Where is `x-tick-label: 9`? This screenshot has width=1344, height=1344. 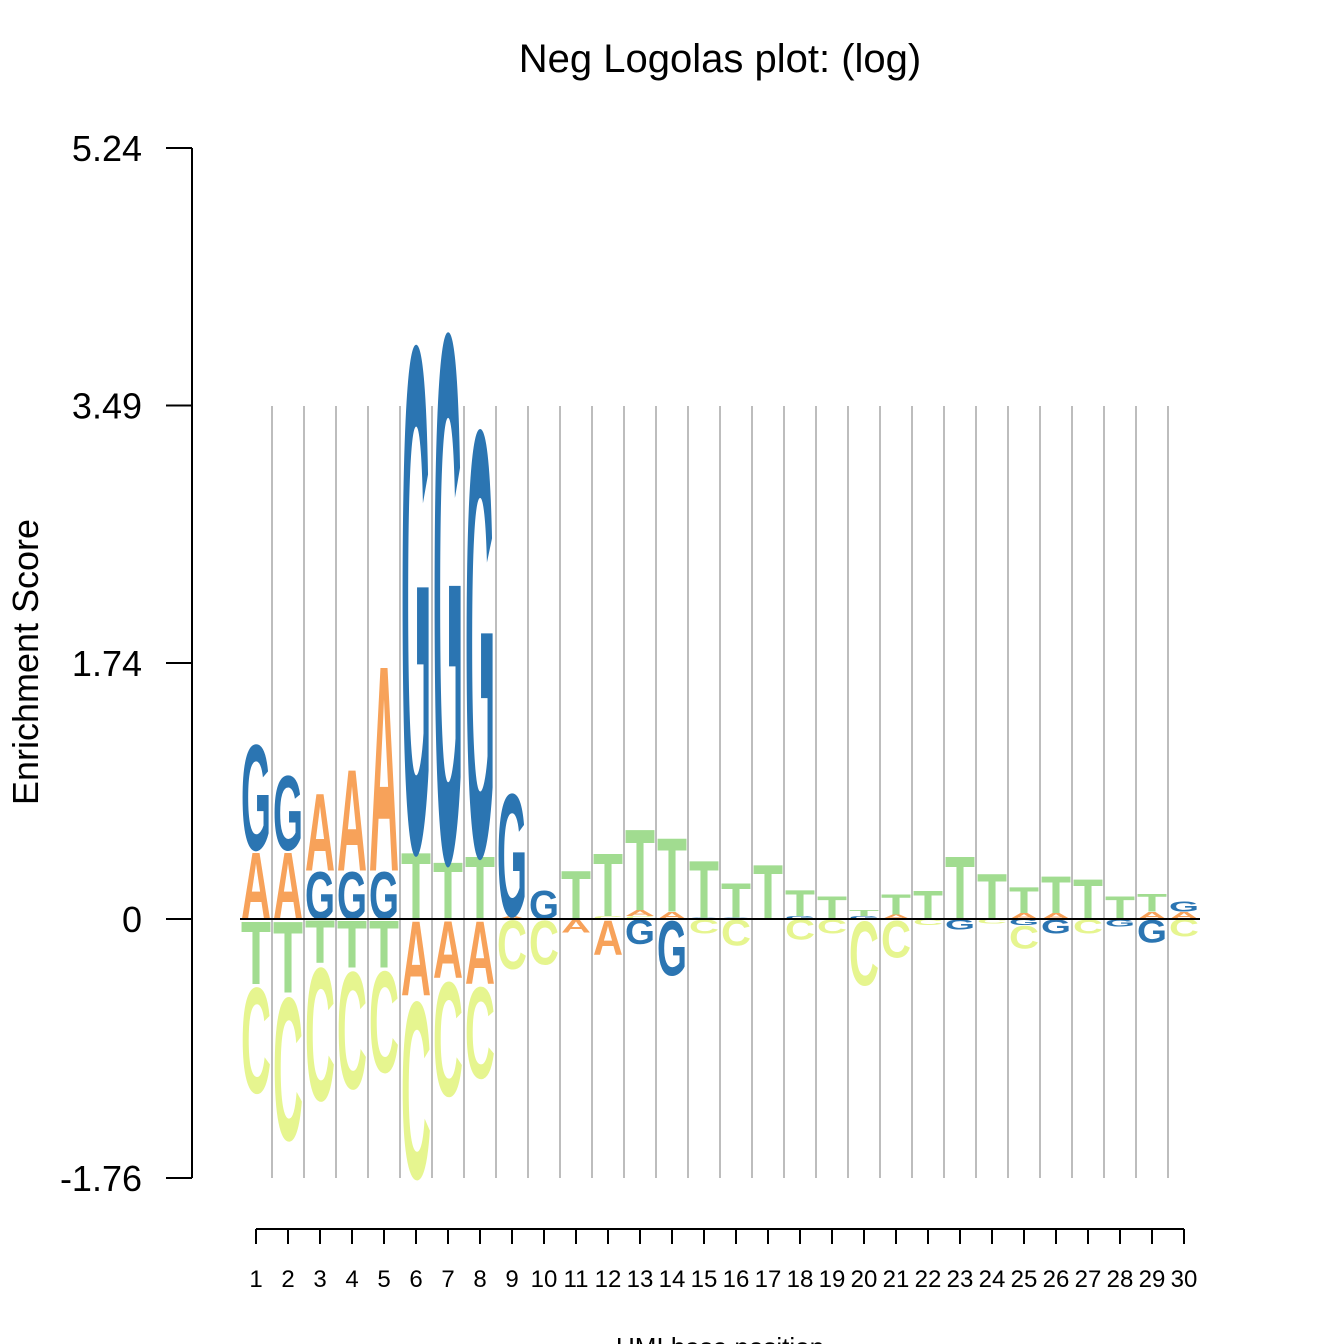
x-tick-label: 9 is located at coordinates (511, 1279).